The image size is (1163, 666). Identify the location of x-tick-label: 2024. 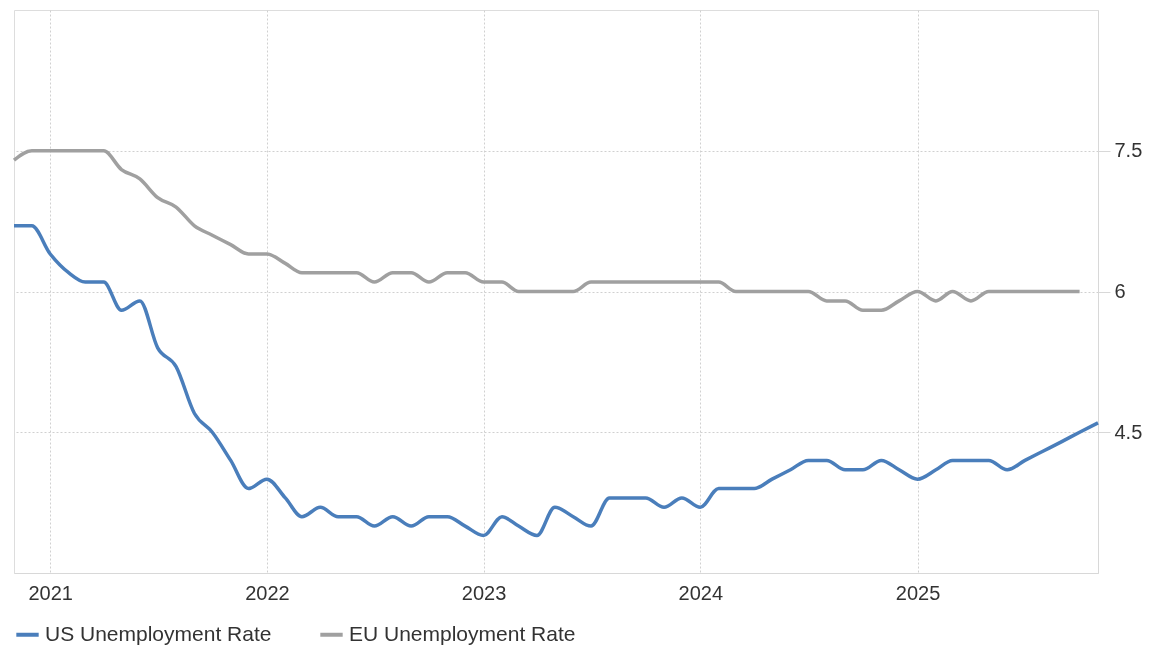
(701, 592).